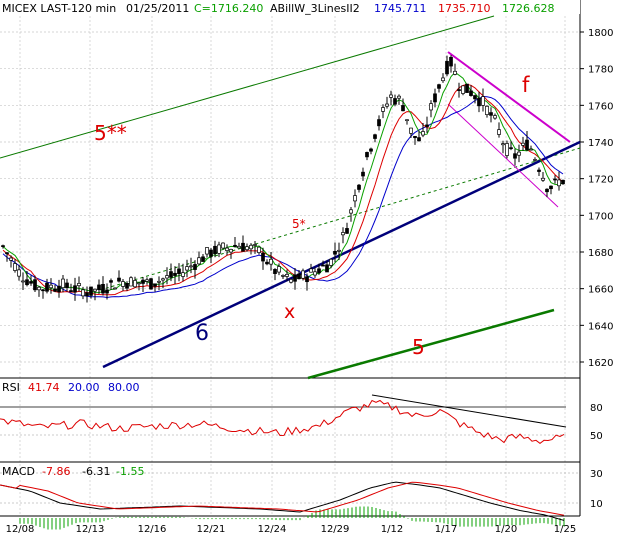 This screenshot has width=621, height=548. What do you see at coordinates (596, 489) in the screenshot?
I see `macd-axis: 30 10` at bounding box center [596, 489].